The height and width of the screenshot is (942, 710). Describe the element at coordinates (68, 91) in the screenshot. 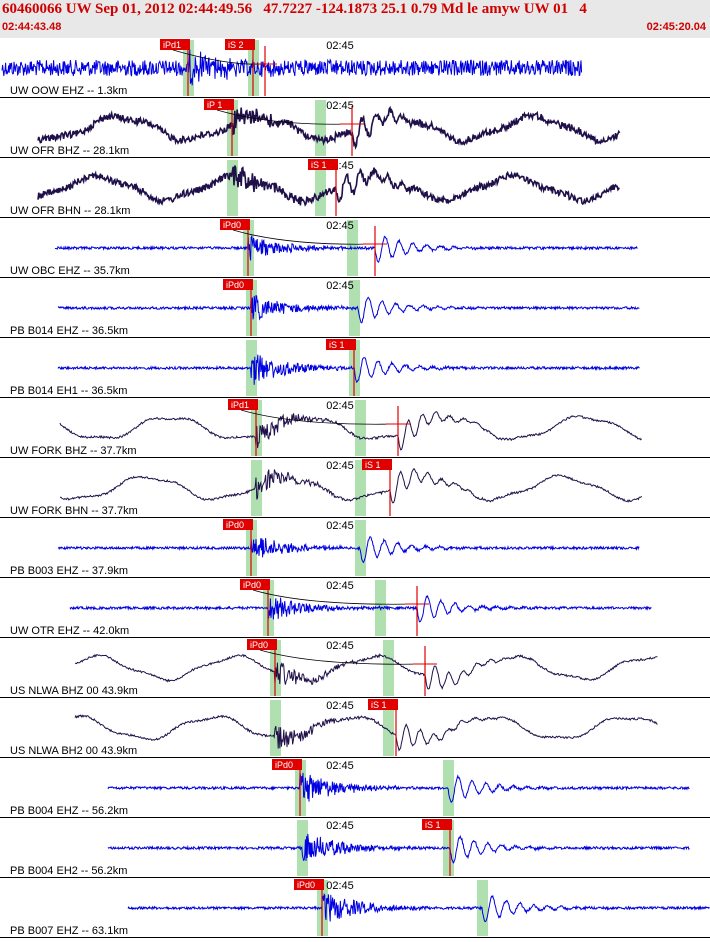

I see `station-label: UW OOW EHZ -- 1.3km` at that location.